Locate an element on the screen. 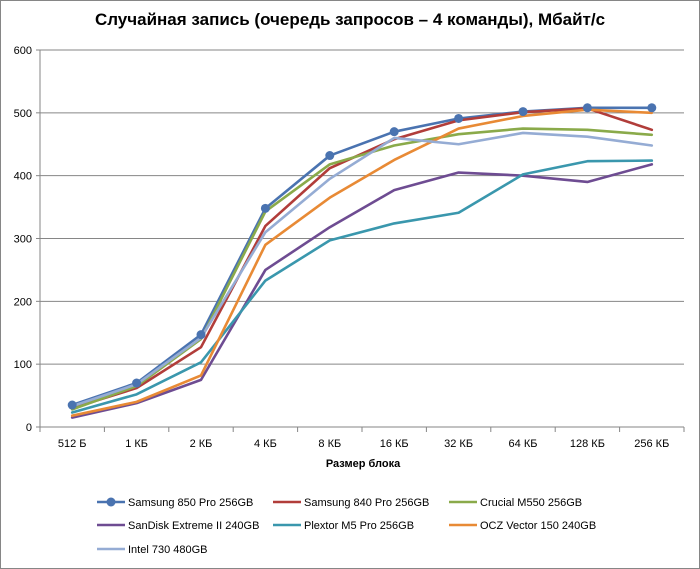 The height and width of the screenshot is (569, 700). x-tick-label: 512 Б is located at coordinates (72, 444).